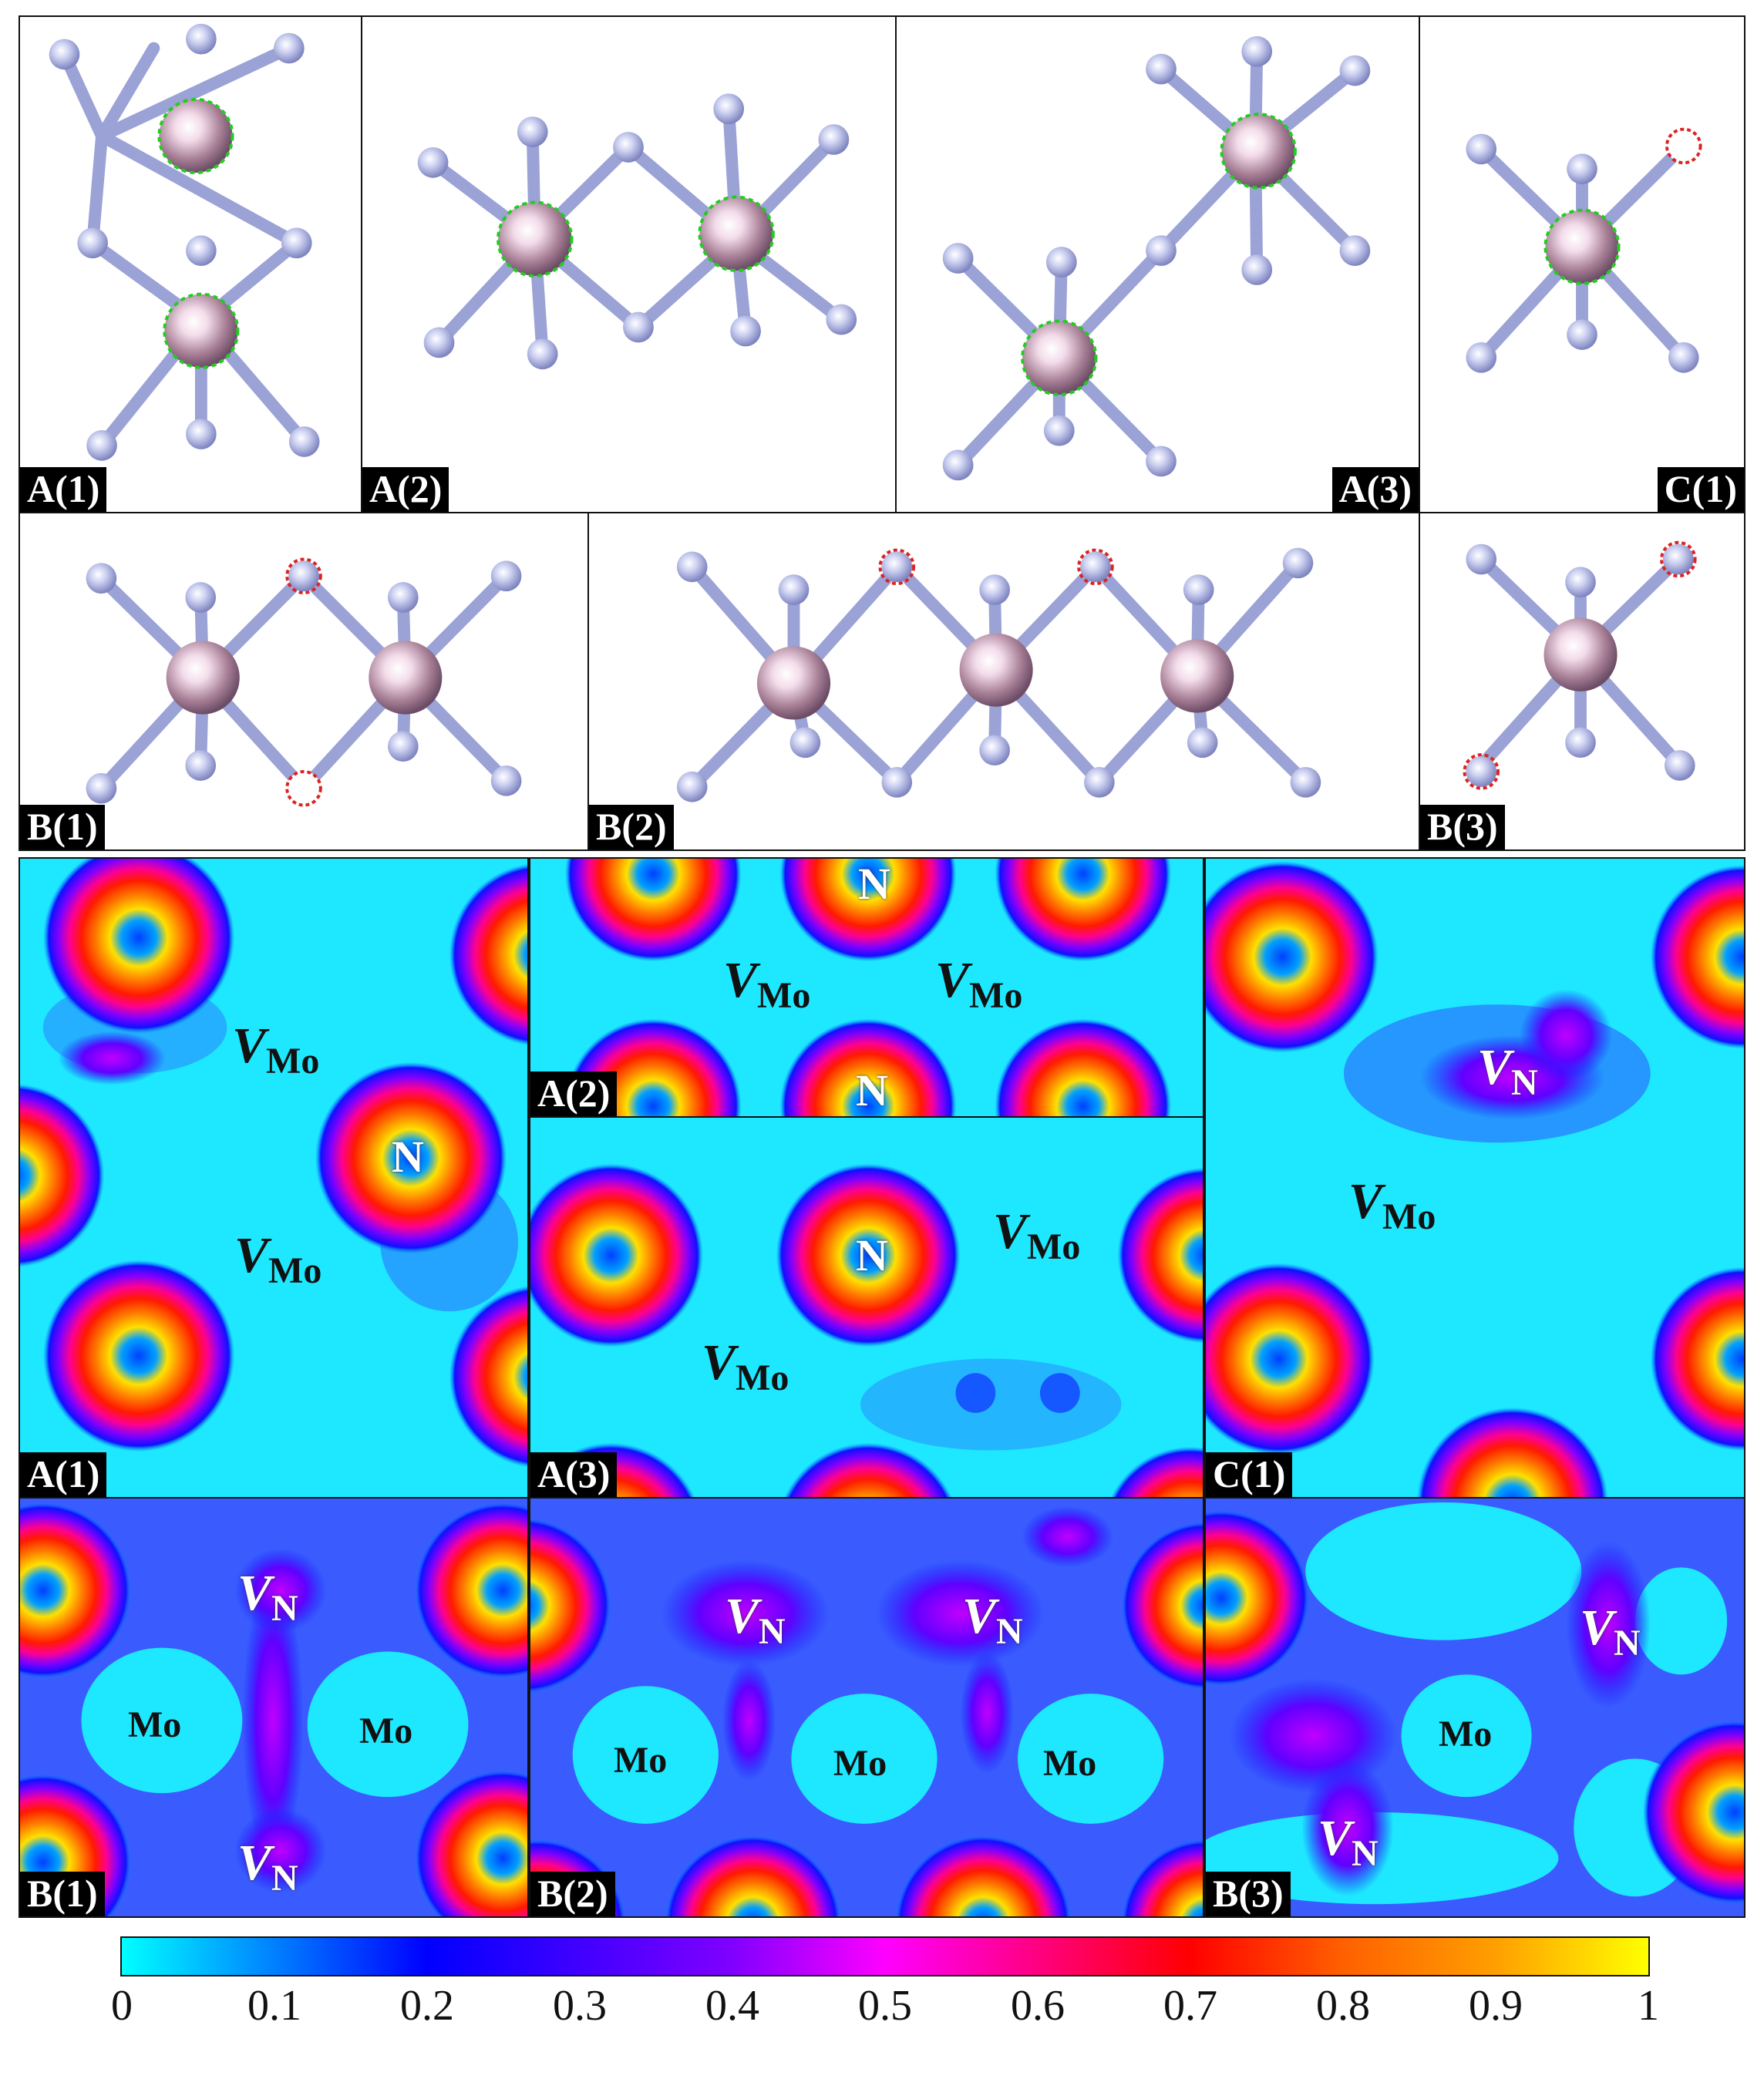  Describe the element at coordinates (1190, 2006) in the screenshot. I see `colorbar-tick-label: 0.7` at that location.